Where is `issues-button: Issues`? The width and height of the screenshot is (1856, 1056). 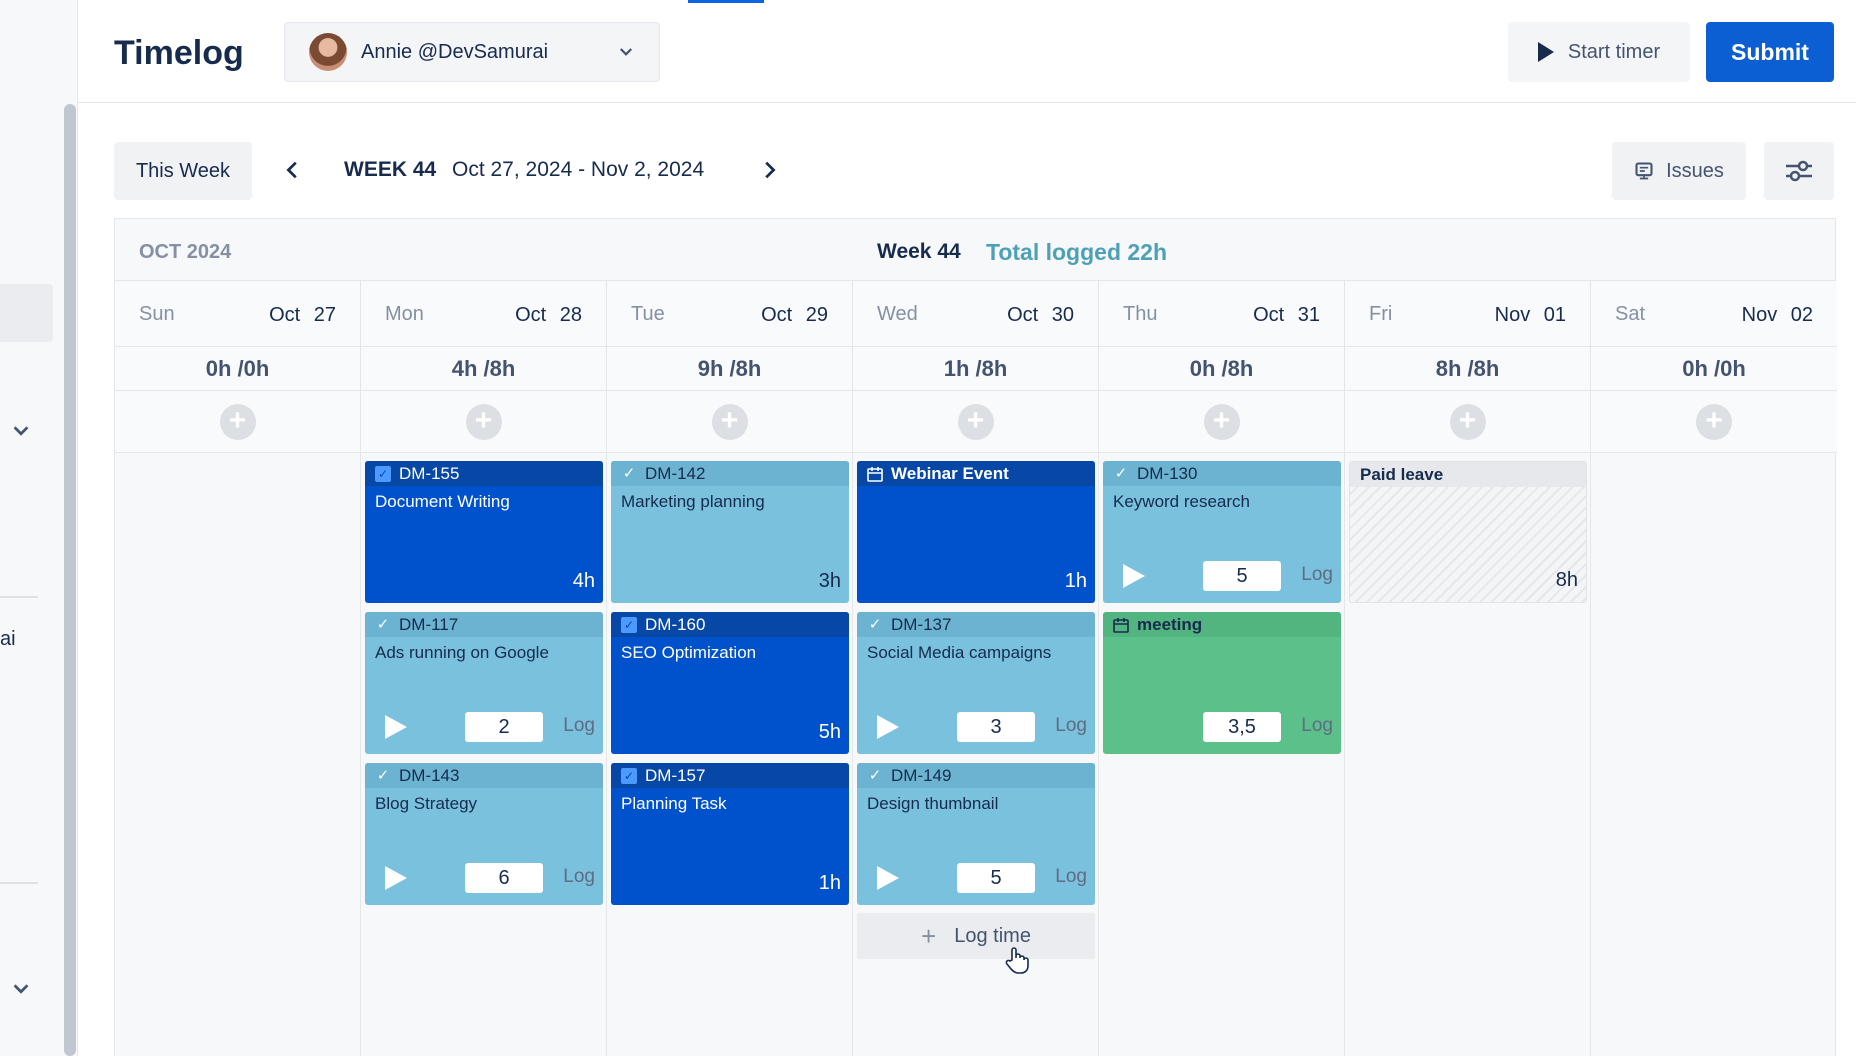 issues-button: Issues is located at coordinates (1679, 171).